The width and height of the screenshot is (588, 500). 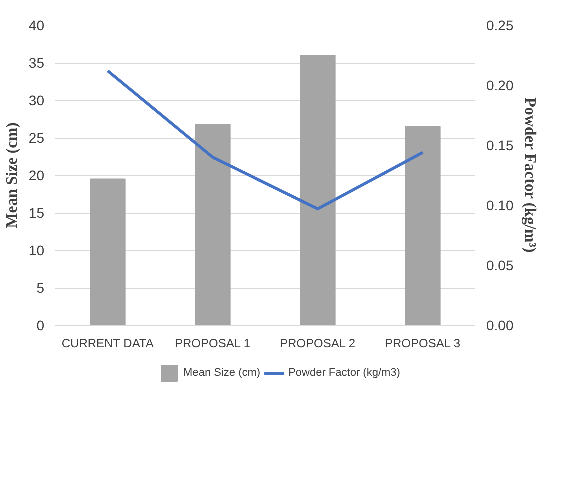 What do you see at coordinates (36, 176) in the screenshot?
I see `y-tick-label: 20` at bounding box center [36, 176].